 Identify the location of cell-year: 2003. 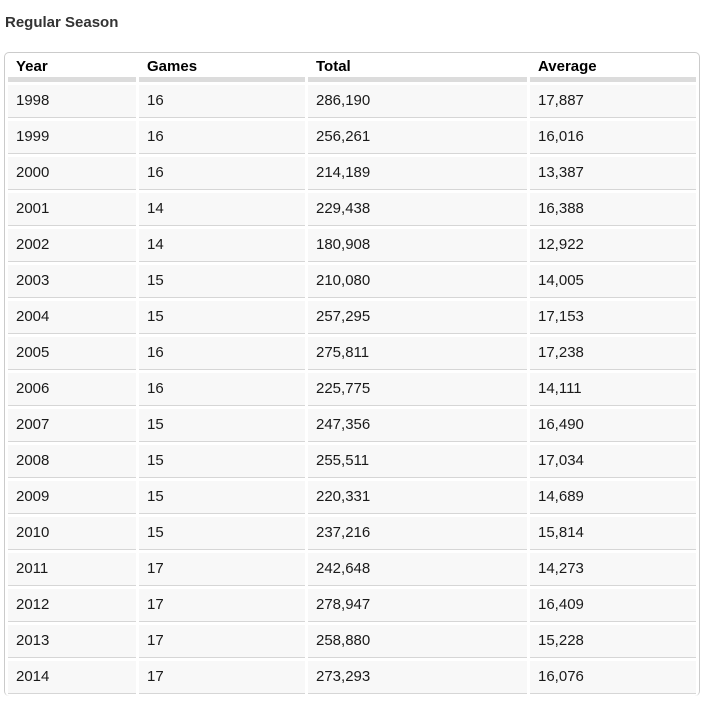
(72, 281).